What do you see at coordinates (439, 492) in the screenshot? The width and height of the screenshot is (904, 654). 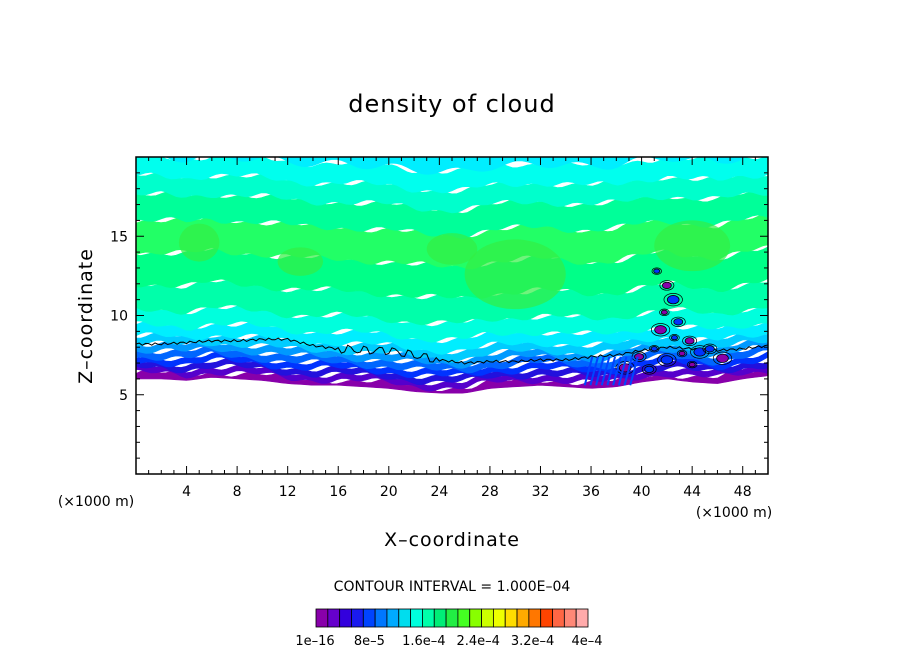 I see `x-tick-label: 24` at bounding box center [439, 492].